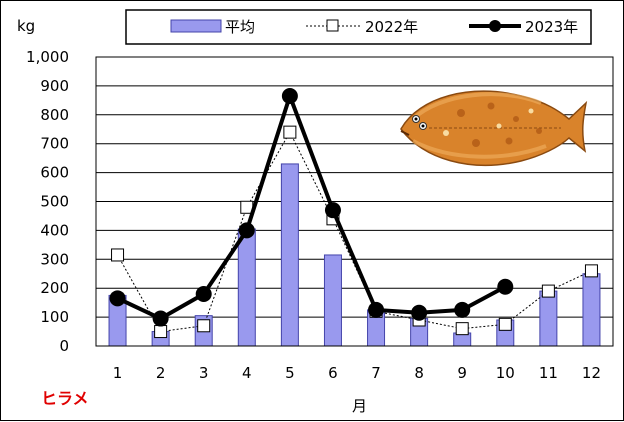 Image resolution: width=624 pixels, height=422 pixels. Describe the element at coordinates (462, 373) in the screenshot. I see `x-tick-label: 9` at that location.